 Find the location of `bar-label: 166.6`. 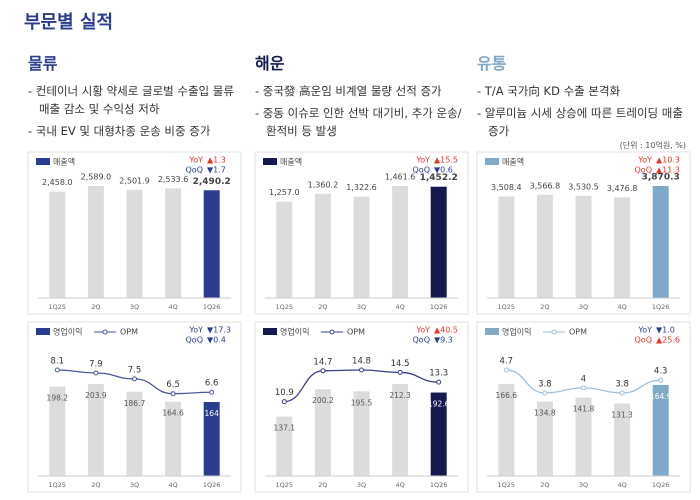

bar-label: 166.6 is located at coordinates (507, 395).